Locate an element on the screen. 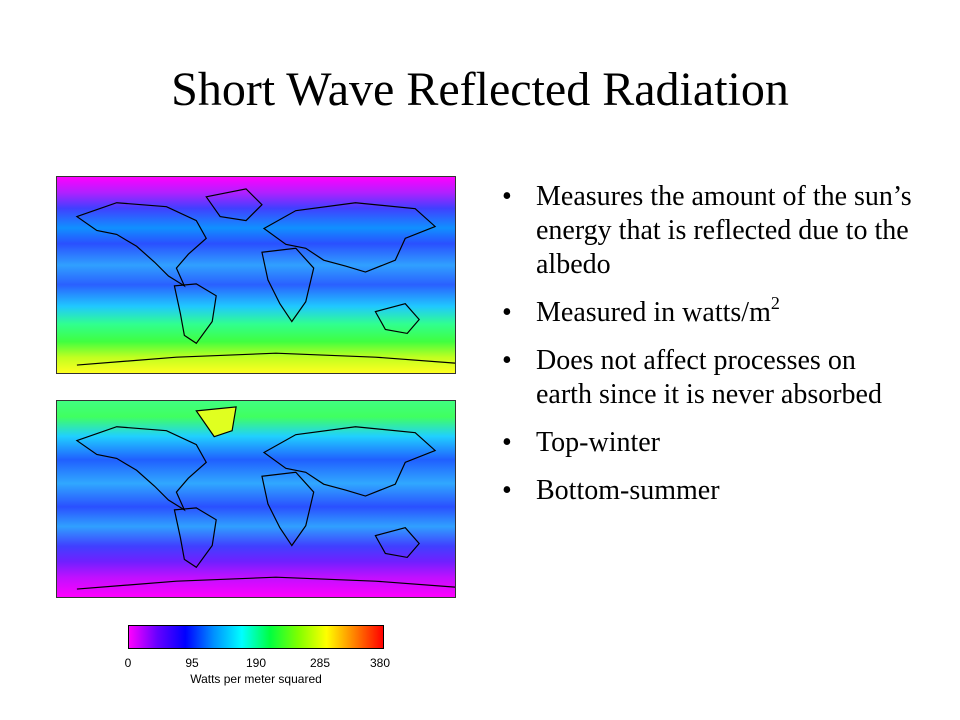 This screenshot has height=720, width=960. legend-tick-190: 190 is located at coordinates (256, 663).